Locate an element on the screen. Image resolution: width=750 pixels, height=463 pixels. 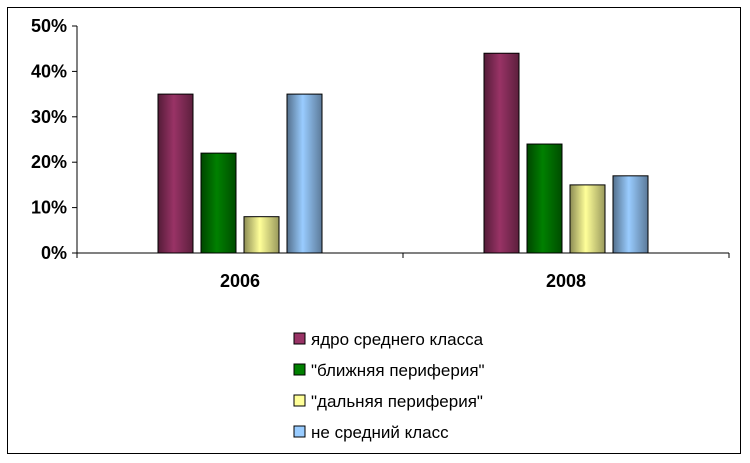
y-tick-label: 30% is located at coordinates (49, 117).